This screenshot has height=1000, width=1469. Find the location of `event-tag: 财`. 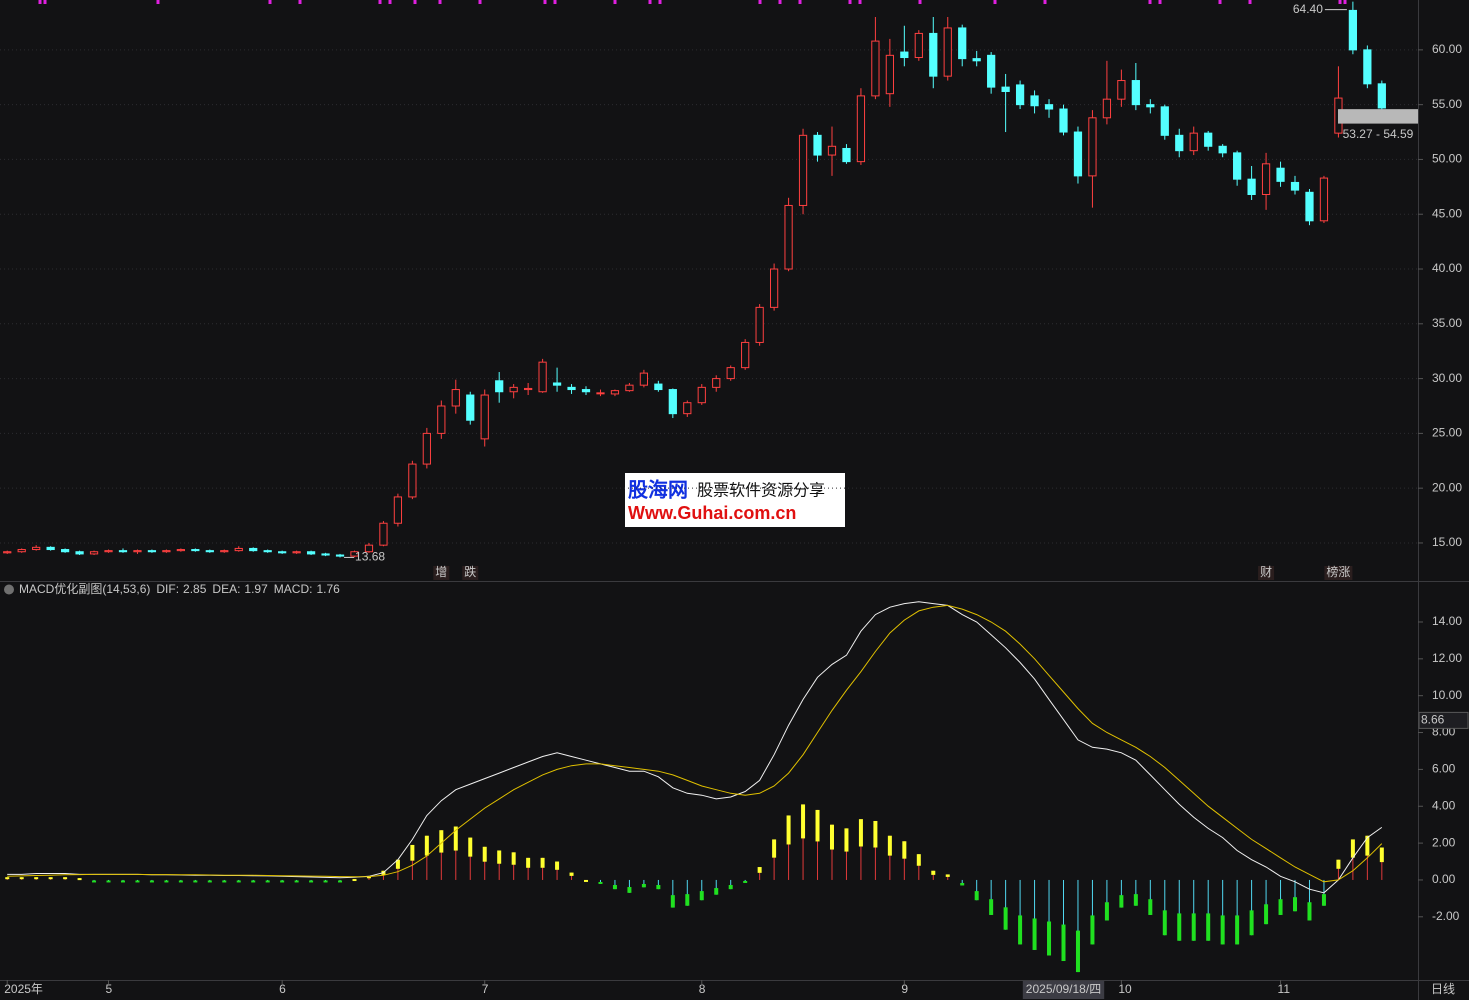

event-tag: 财 is located at coordinates (1266, 572).